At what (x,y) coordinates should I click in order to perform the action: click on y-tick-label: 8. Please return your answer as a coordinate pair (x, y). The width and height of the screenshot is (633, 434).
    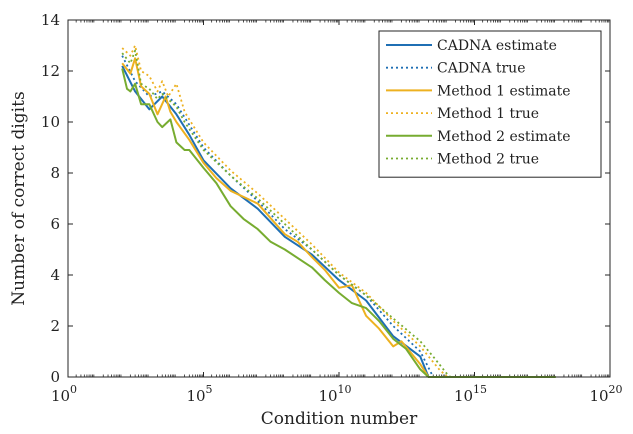
    Looking at the image, I should click on (55, 173).